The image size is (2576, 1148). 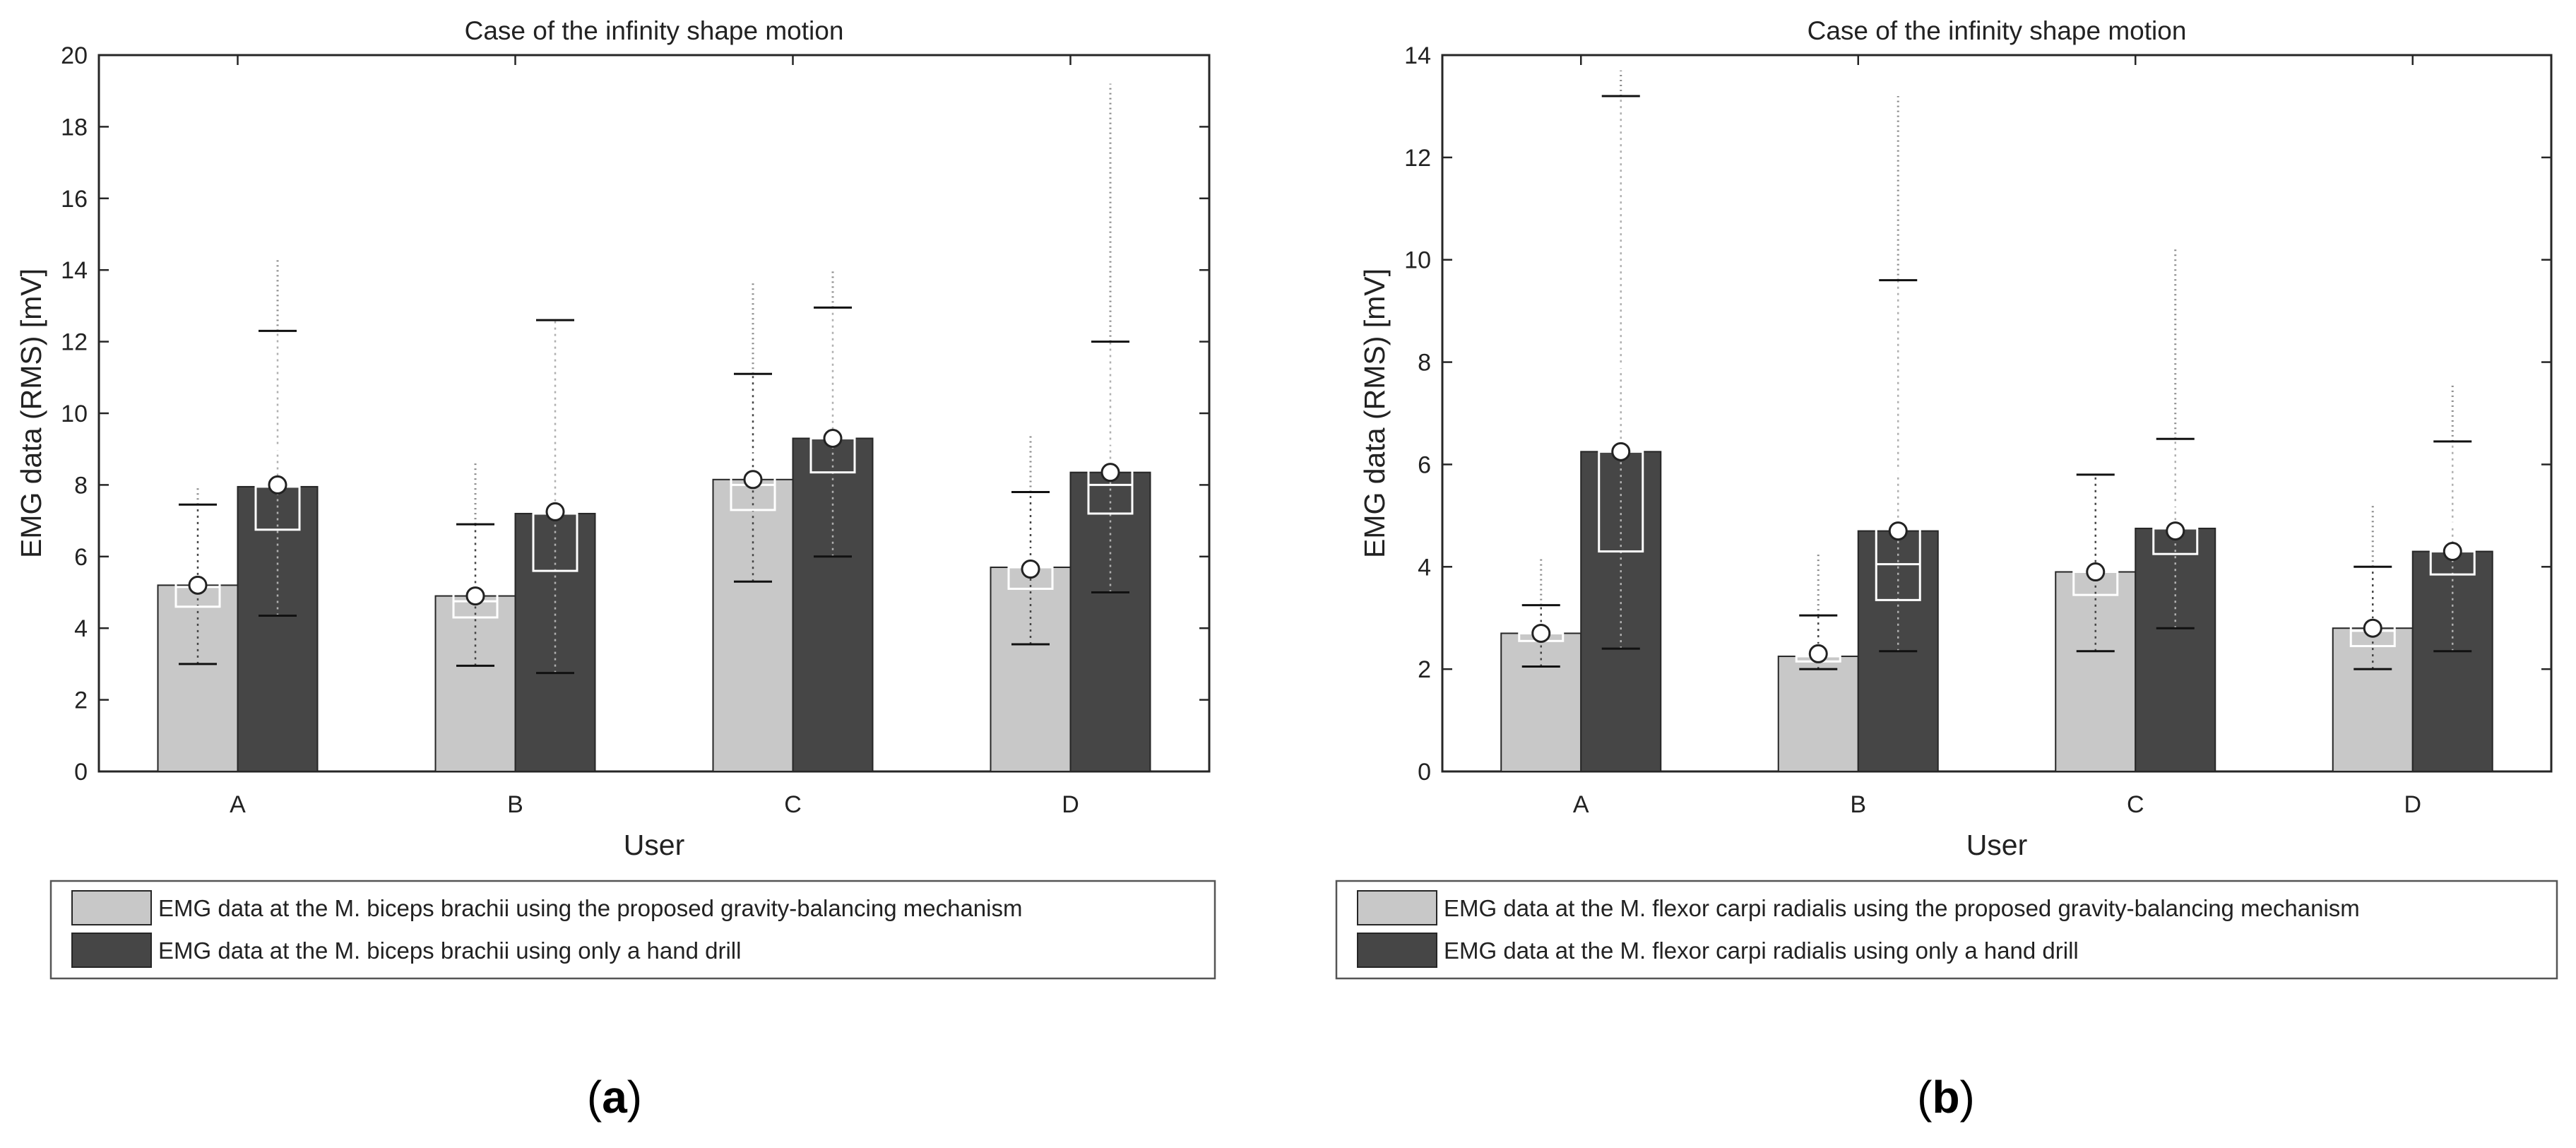 I want to click on y-tick-label: 18, so click(x=74, y=128).